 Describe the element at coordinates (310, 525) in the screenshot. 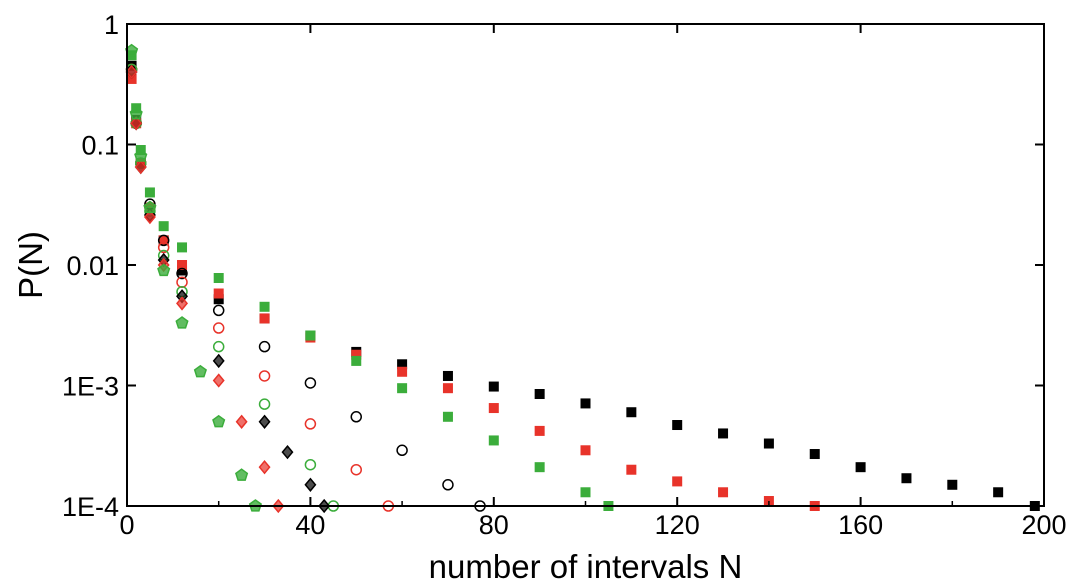

I see `x-tick-label: 40` at that location.